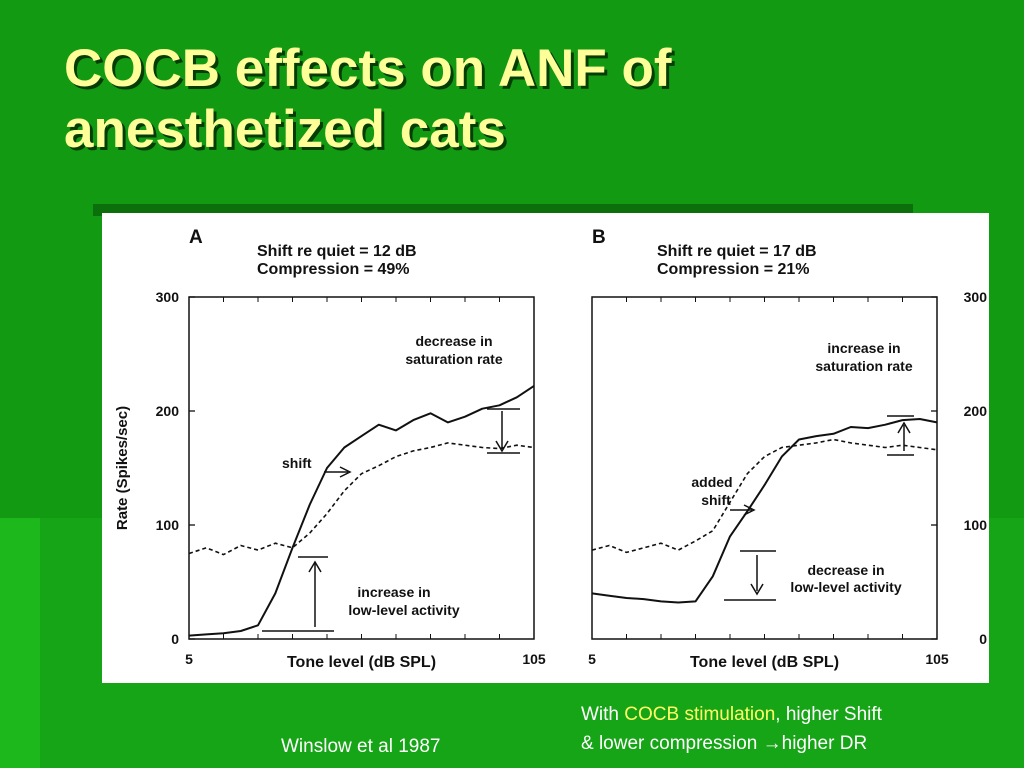 The height and width of the screenshot is (768, 1024). I want to click on slide-title: COCB effects on ANF of anesthetized cats, so click(514, 99).